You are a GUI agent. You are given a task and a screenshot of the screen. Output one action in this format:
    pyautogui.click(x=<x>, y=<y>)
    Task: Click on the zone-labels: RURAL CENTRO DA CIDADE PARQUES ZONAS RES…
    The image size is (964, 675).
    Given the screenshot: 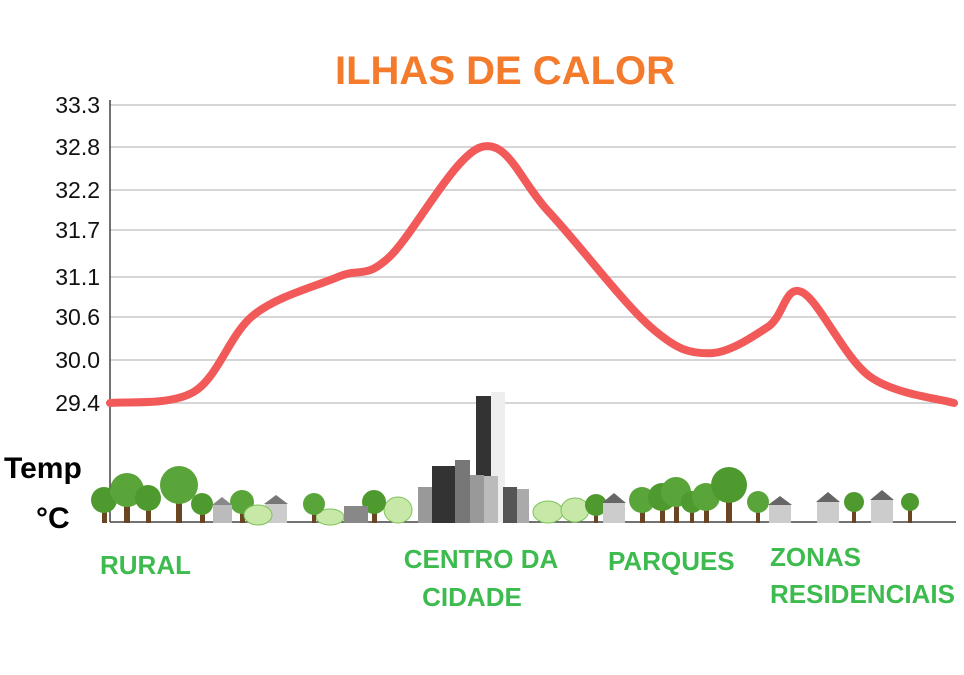 What is the action you would take?
    pyautogui.click(x=527, y=577)
    